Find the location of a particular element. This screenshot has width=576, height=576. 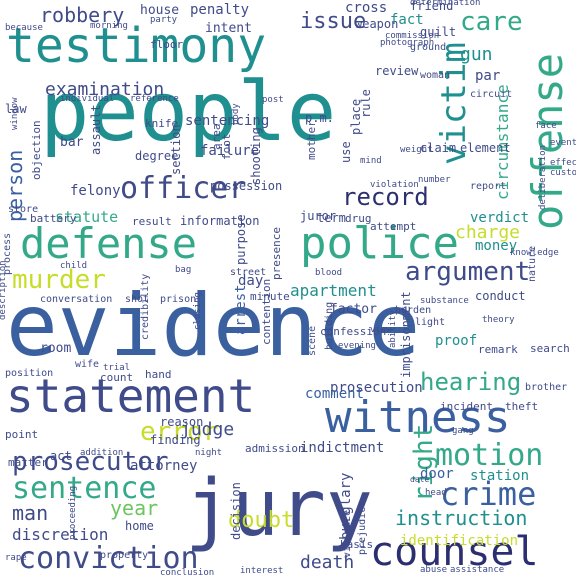

word-point: point is located at coordinates (21, 434).